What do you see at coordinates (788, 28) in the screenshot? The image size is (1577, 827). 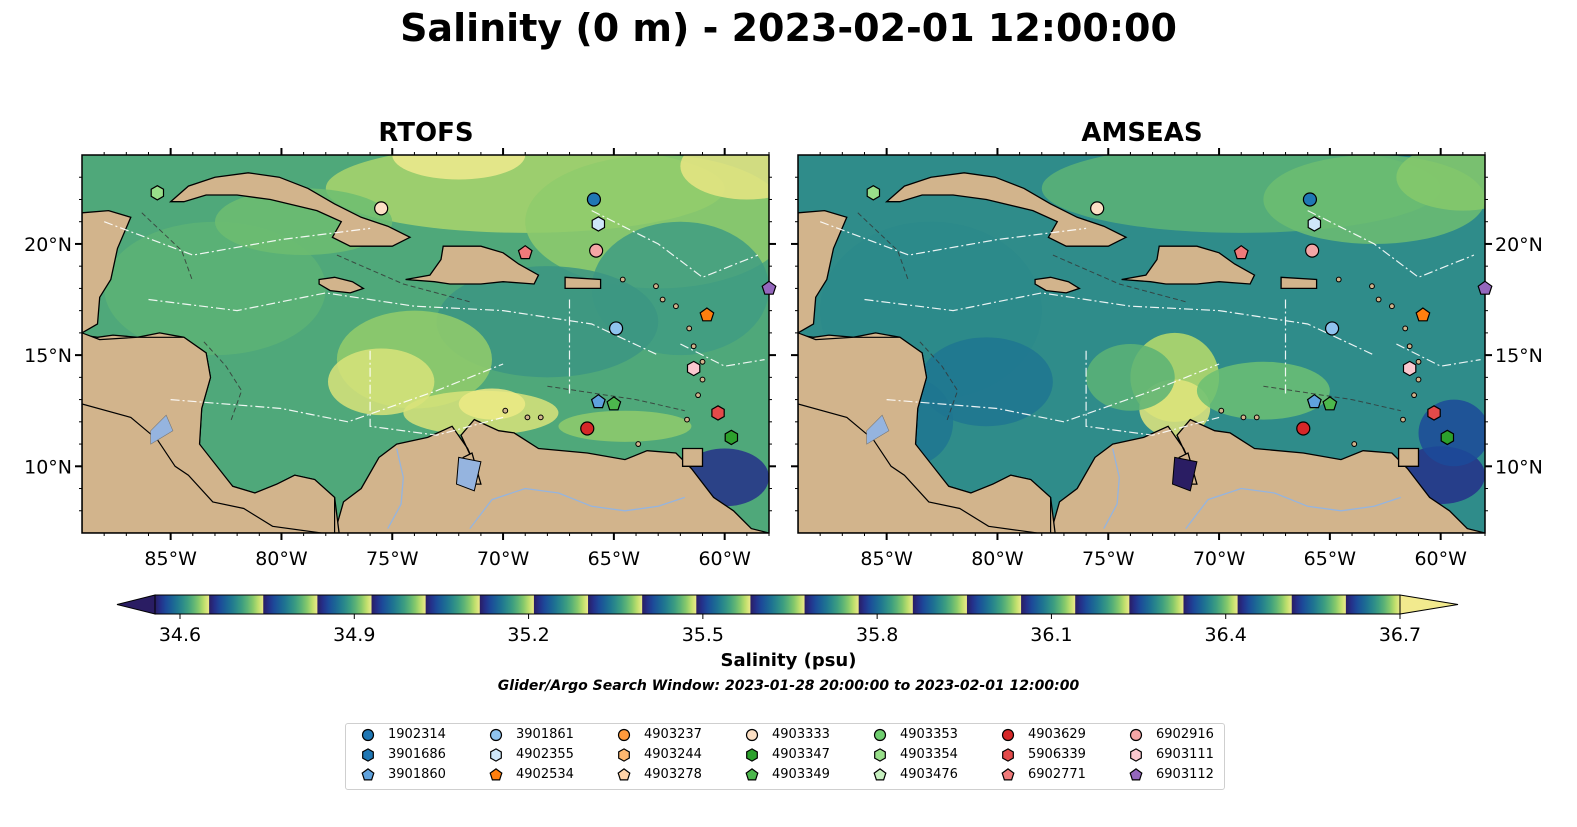 I see `figure-title: Salinity (0 m) - 2023-02-01 12:00:00` at bounding box center [788, 28].